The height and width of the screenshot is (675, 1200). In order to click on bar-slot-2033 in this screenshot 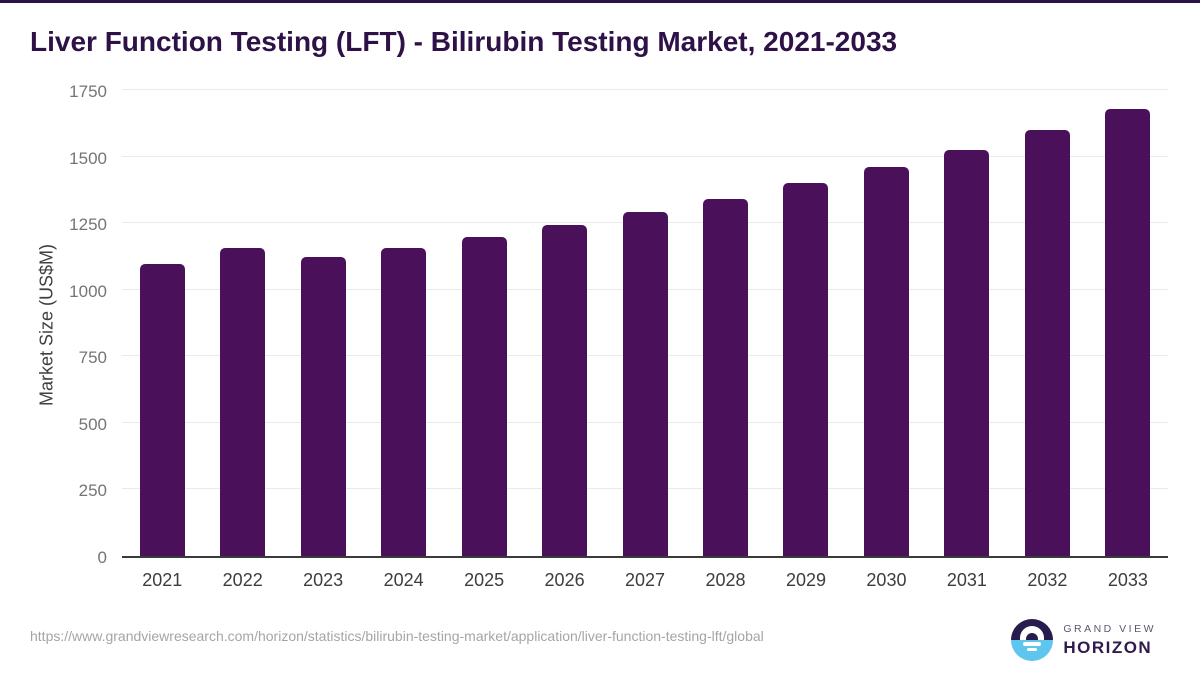, I will do `click(1128, 324)`.